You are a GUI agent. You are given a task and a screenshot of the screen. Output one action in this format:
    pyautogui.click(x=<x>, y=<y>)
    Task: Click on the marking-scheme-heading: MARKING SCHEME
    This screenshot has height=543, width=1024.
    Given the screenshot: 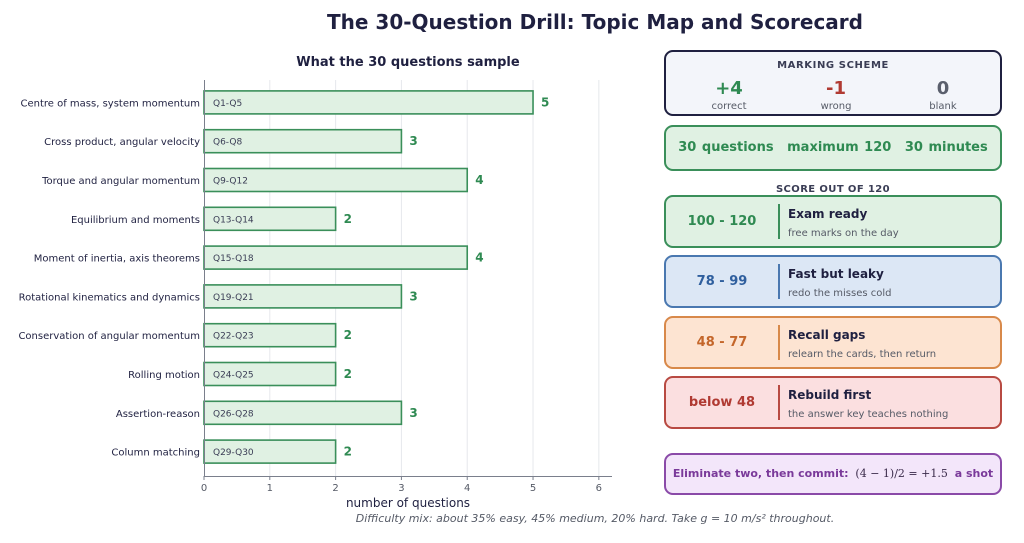 What is the action you would take?
    pyautogui.click(x=833, y=65)
    